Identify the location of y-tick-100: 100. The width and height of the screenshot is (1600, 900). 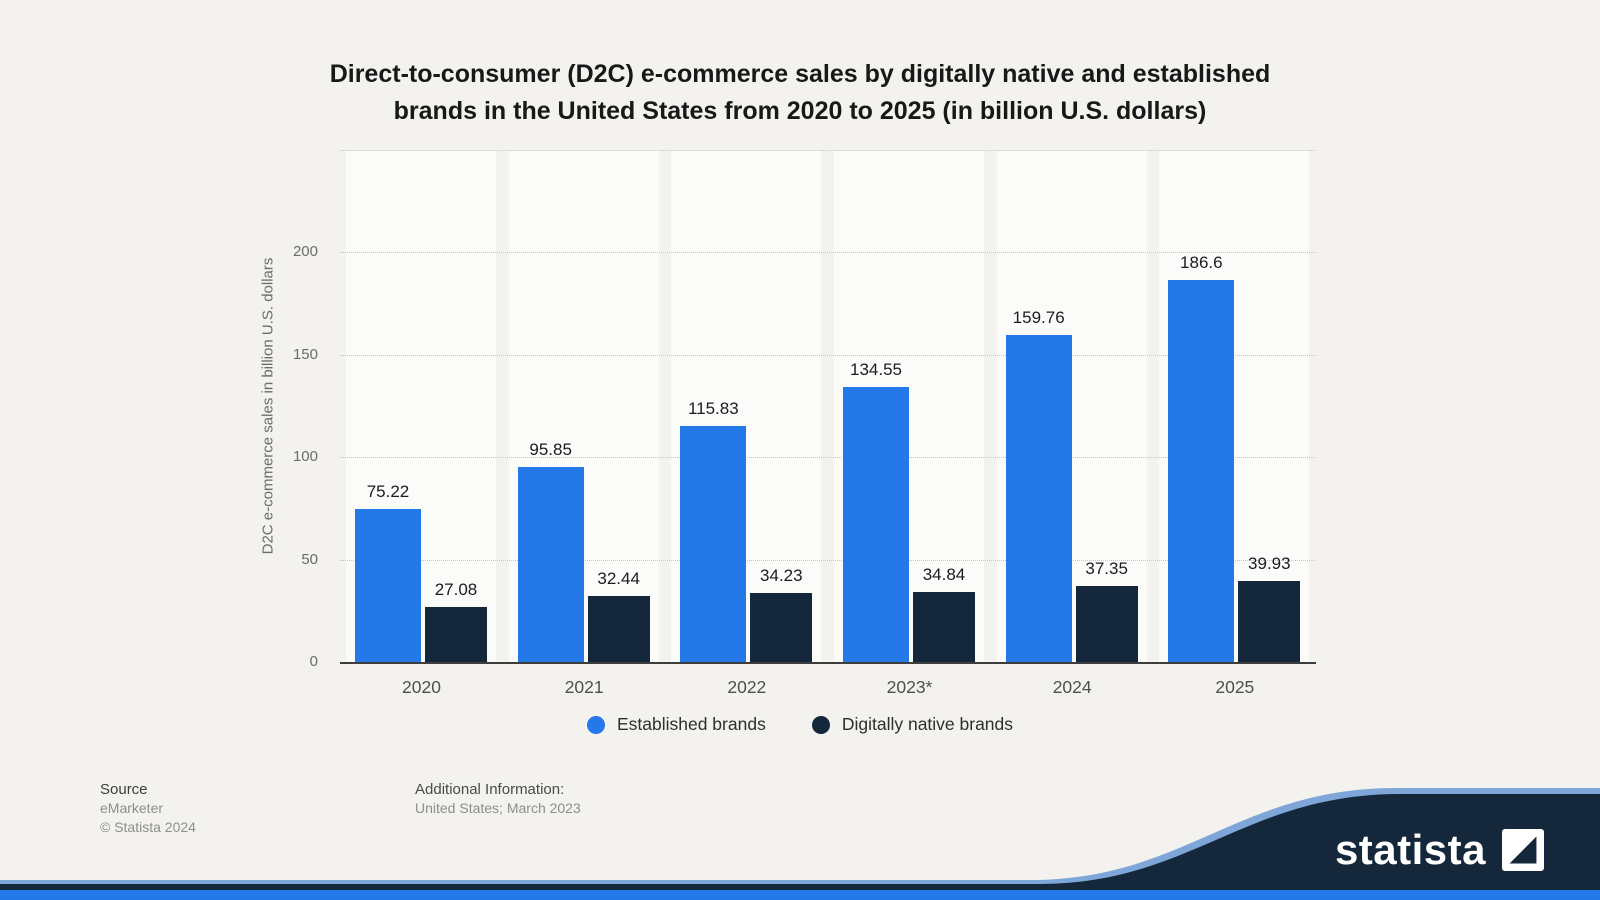
(305, 456).